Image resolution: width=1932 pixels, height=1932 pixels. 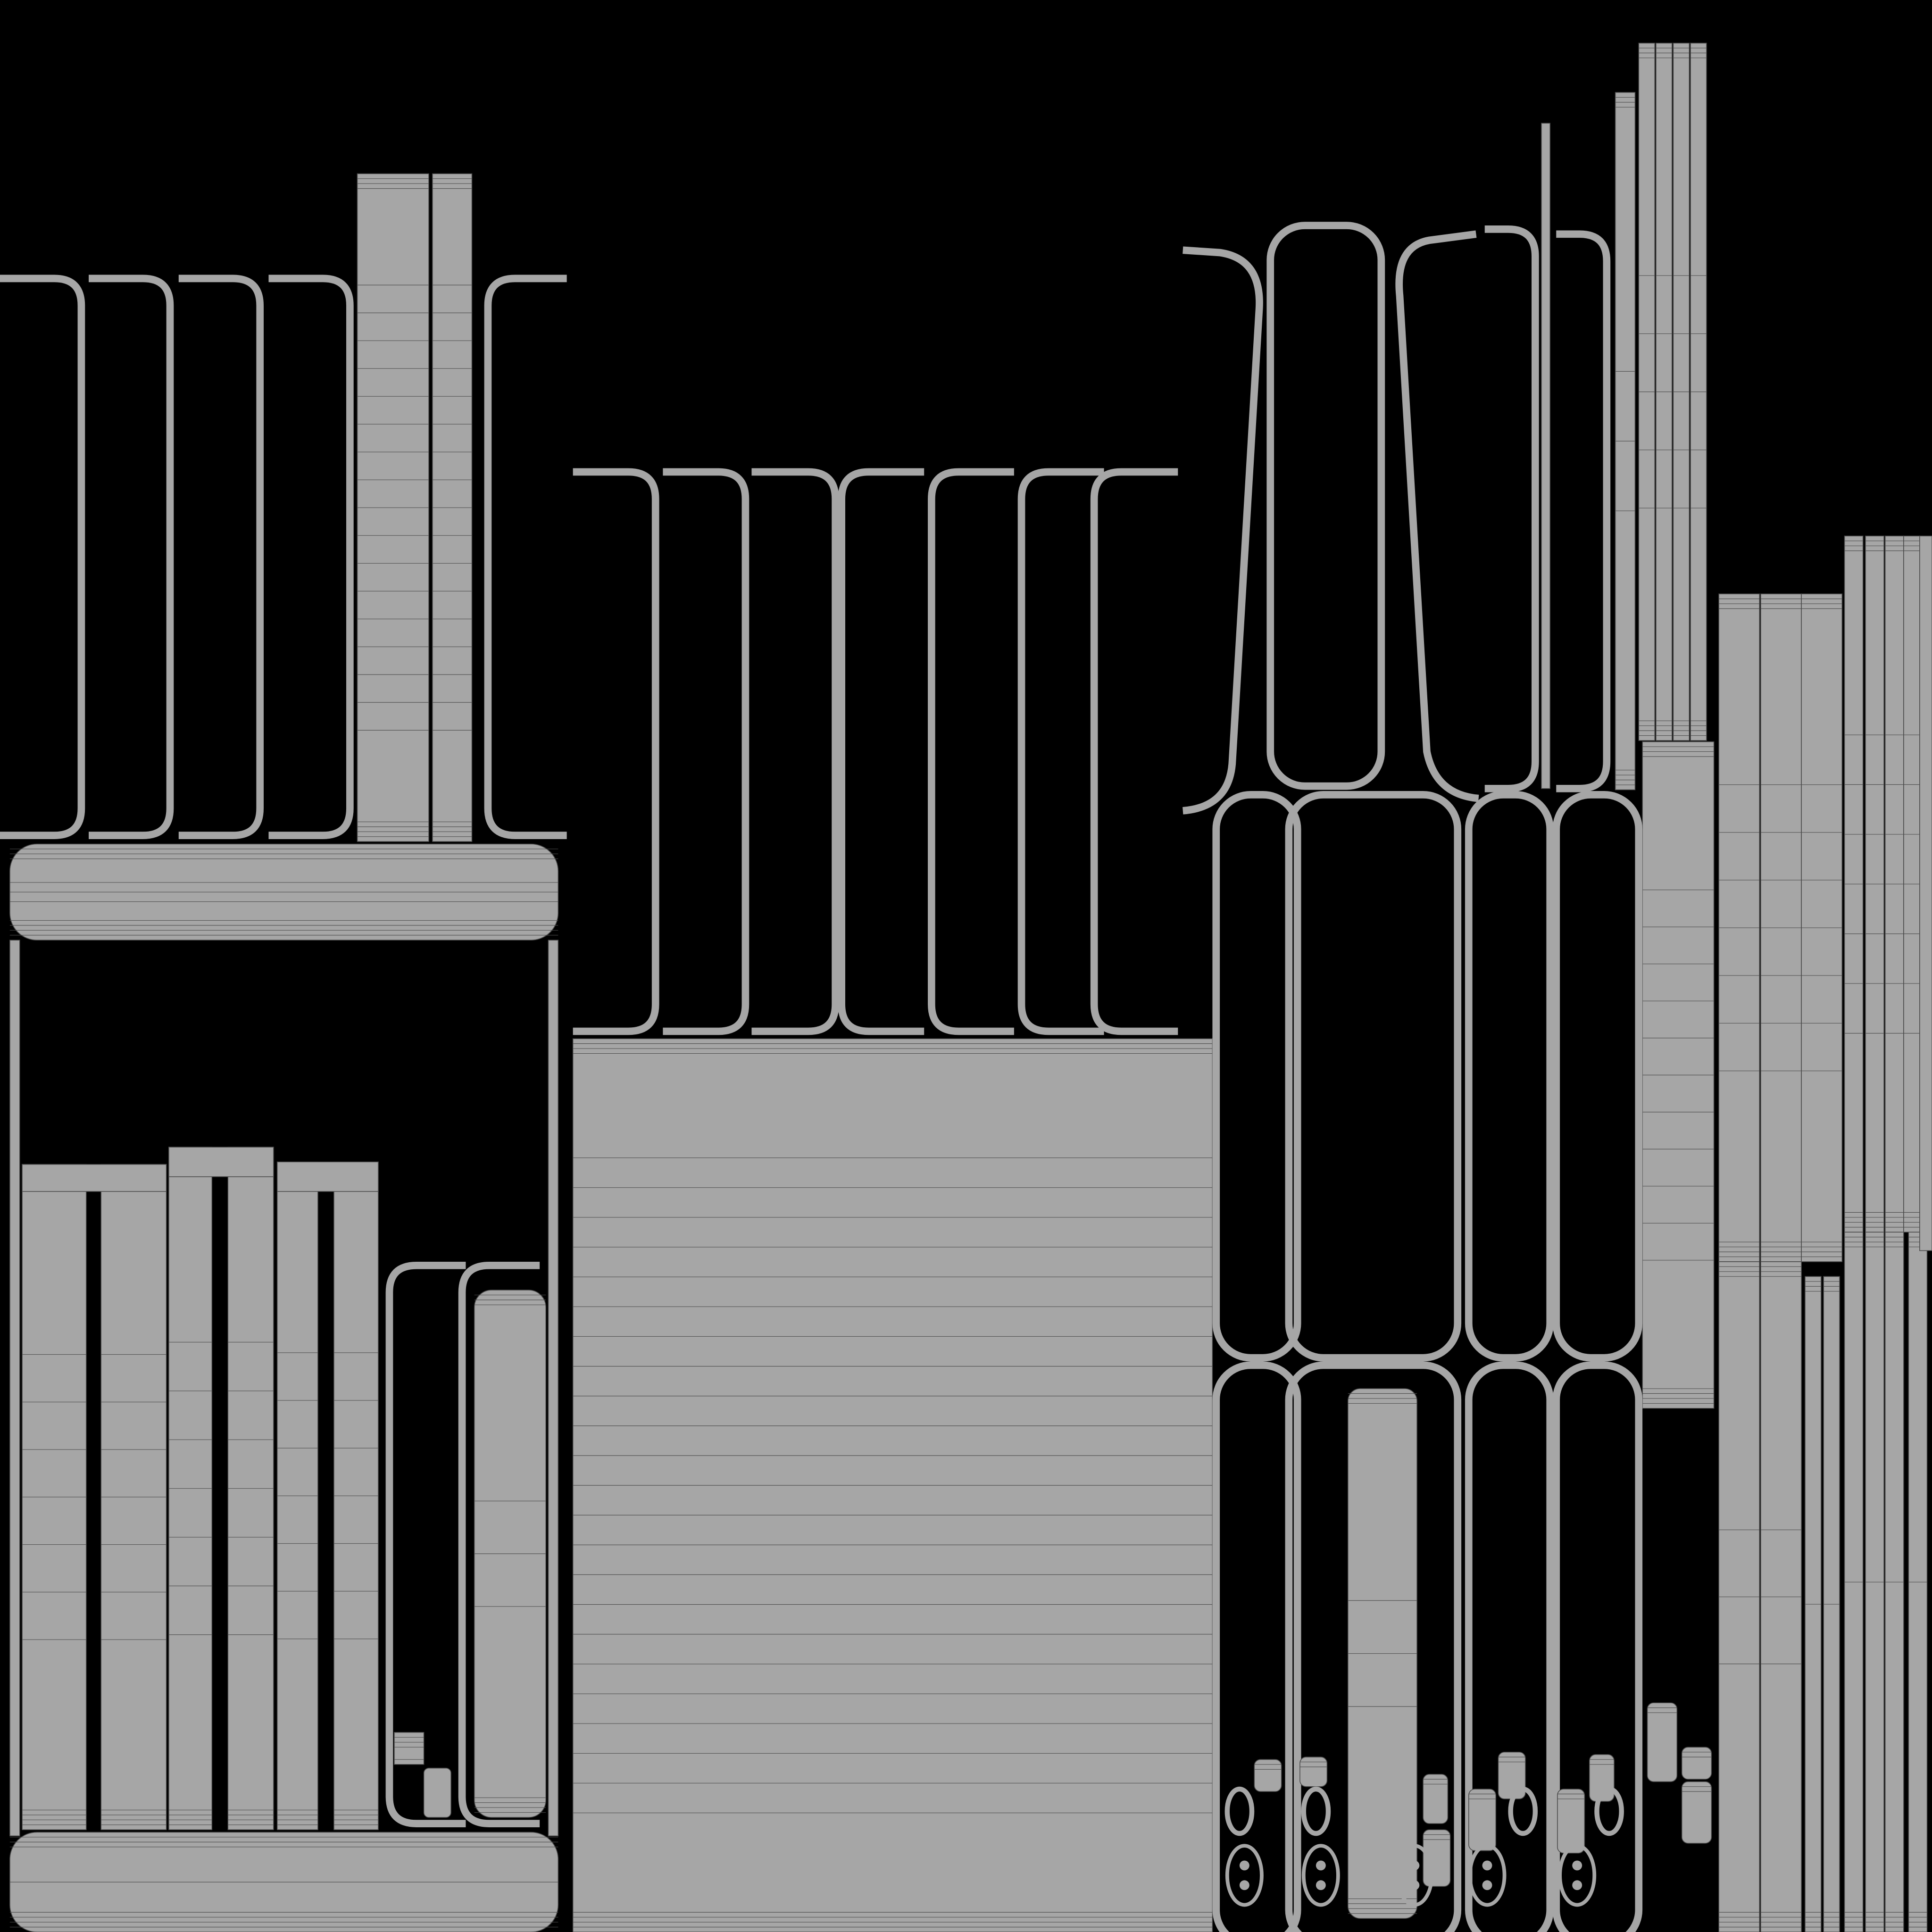 I want to click on uv-frame-left, so click(x=15, y=1388).